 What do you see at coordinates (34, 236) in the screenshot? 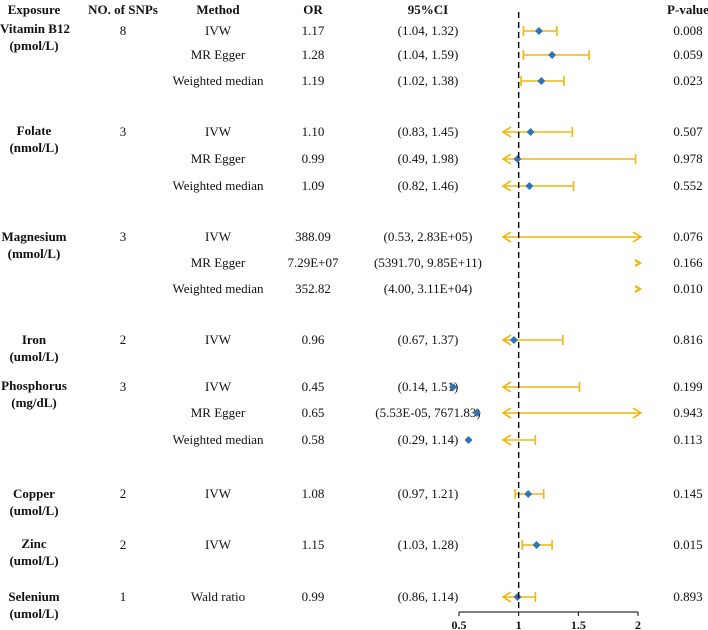
I see `exposure-name: Magnesium` at bounding box center [34, 236].